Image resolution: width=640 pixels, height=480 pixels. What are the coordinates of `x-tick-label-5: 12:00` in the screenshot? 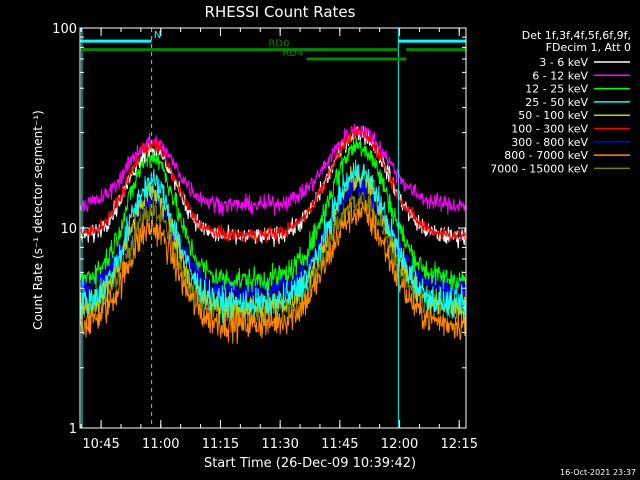 It's located at (399, 444).